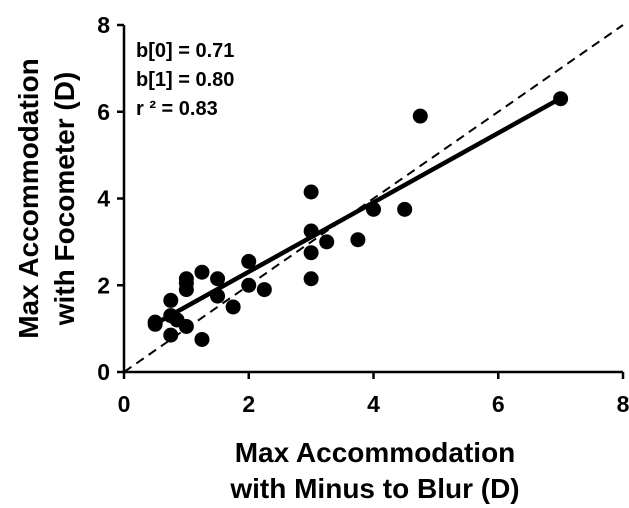  Describe the element at coordinates (177, 109) in the screenshot. I see `regression-stat-2: r ² = 0.83` at that location.